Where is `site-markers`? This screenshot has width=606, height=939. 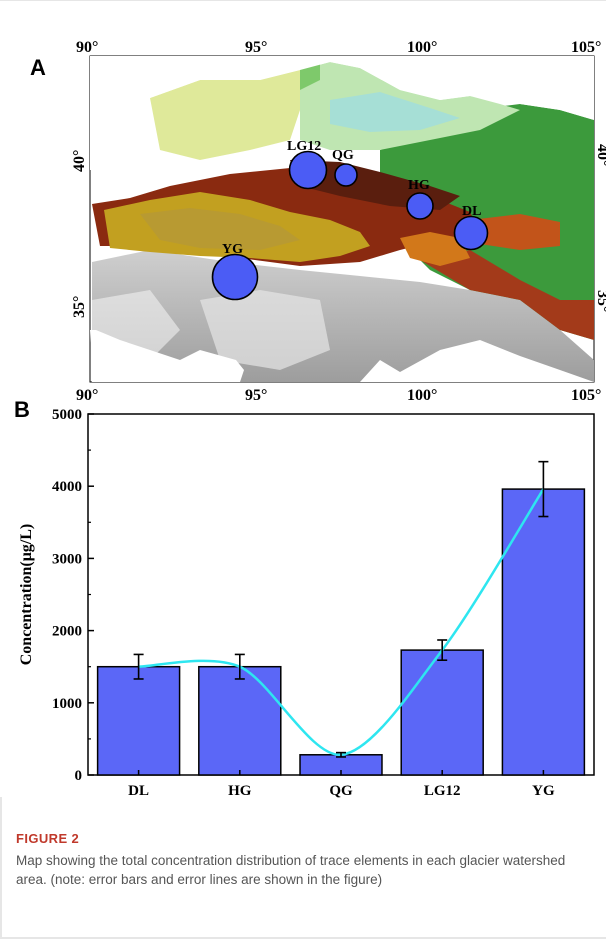 site-markers is located at coordinates (350, 225).